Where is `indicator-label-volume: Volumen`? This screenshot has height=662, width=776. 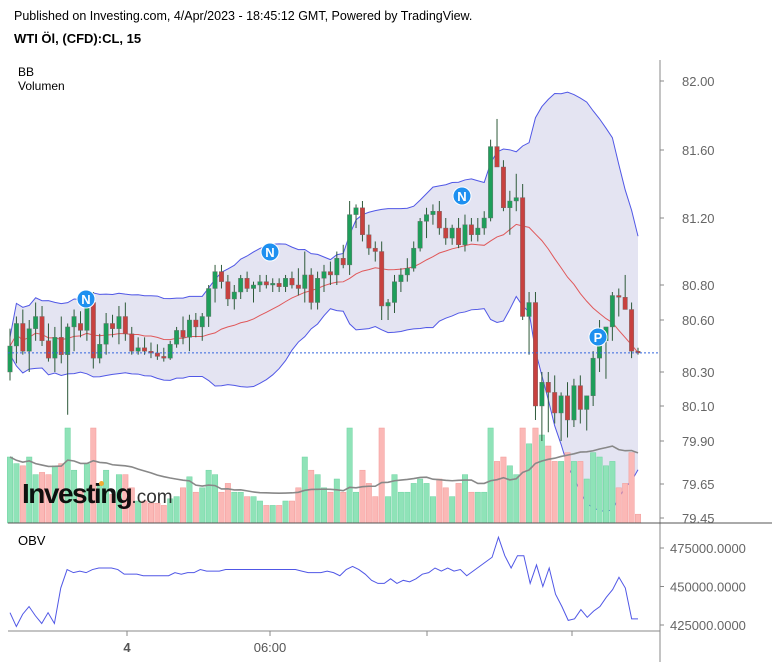 indicator-label-volume: Volumen is located at coordinates (41, 86).